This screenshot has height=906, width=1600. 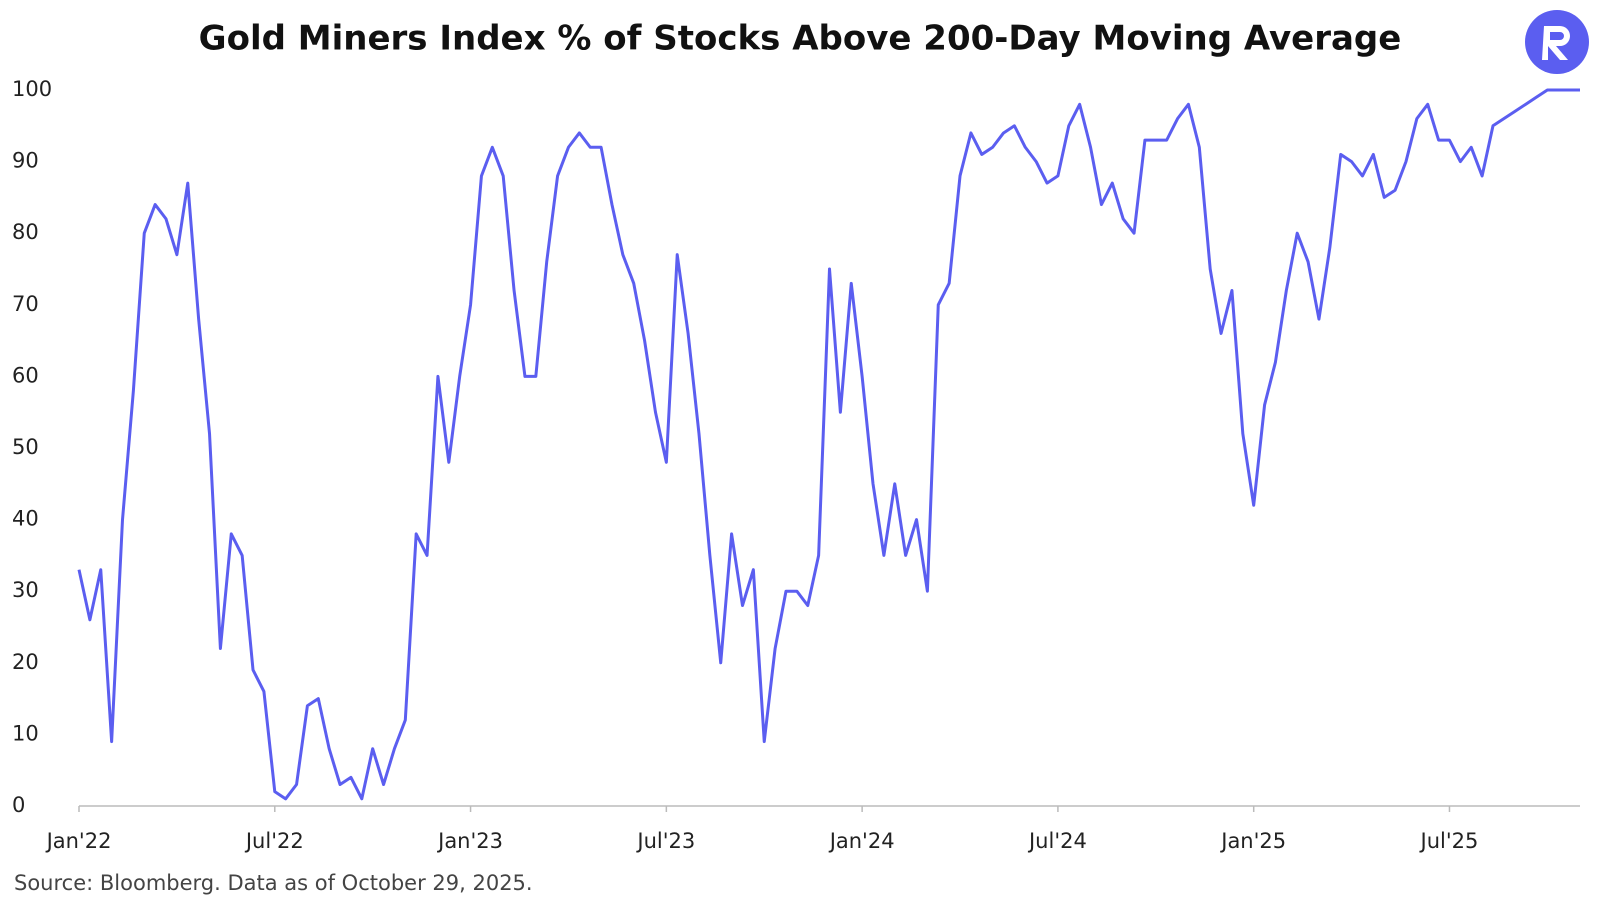 What do you see at coordinates (25, 590) in the screenshot?
I see `y-tick-label: 30` at bounding box center [25, 590].